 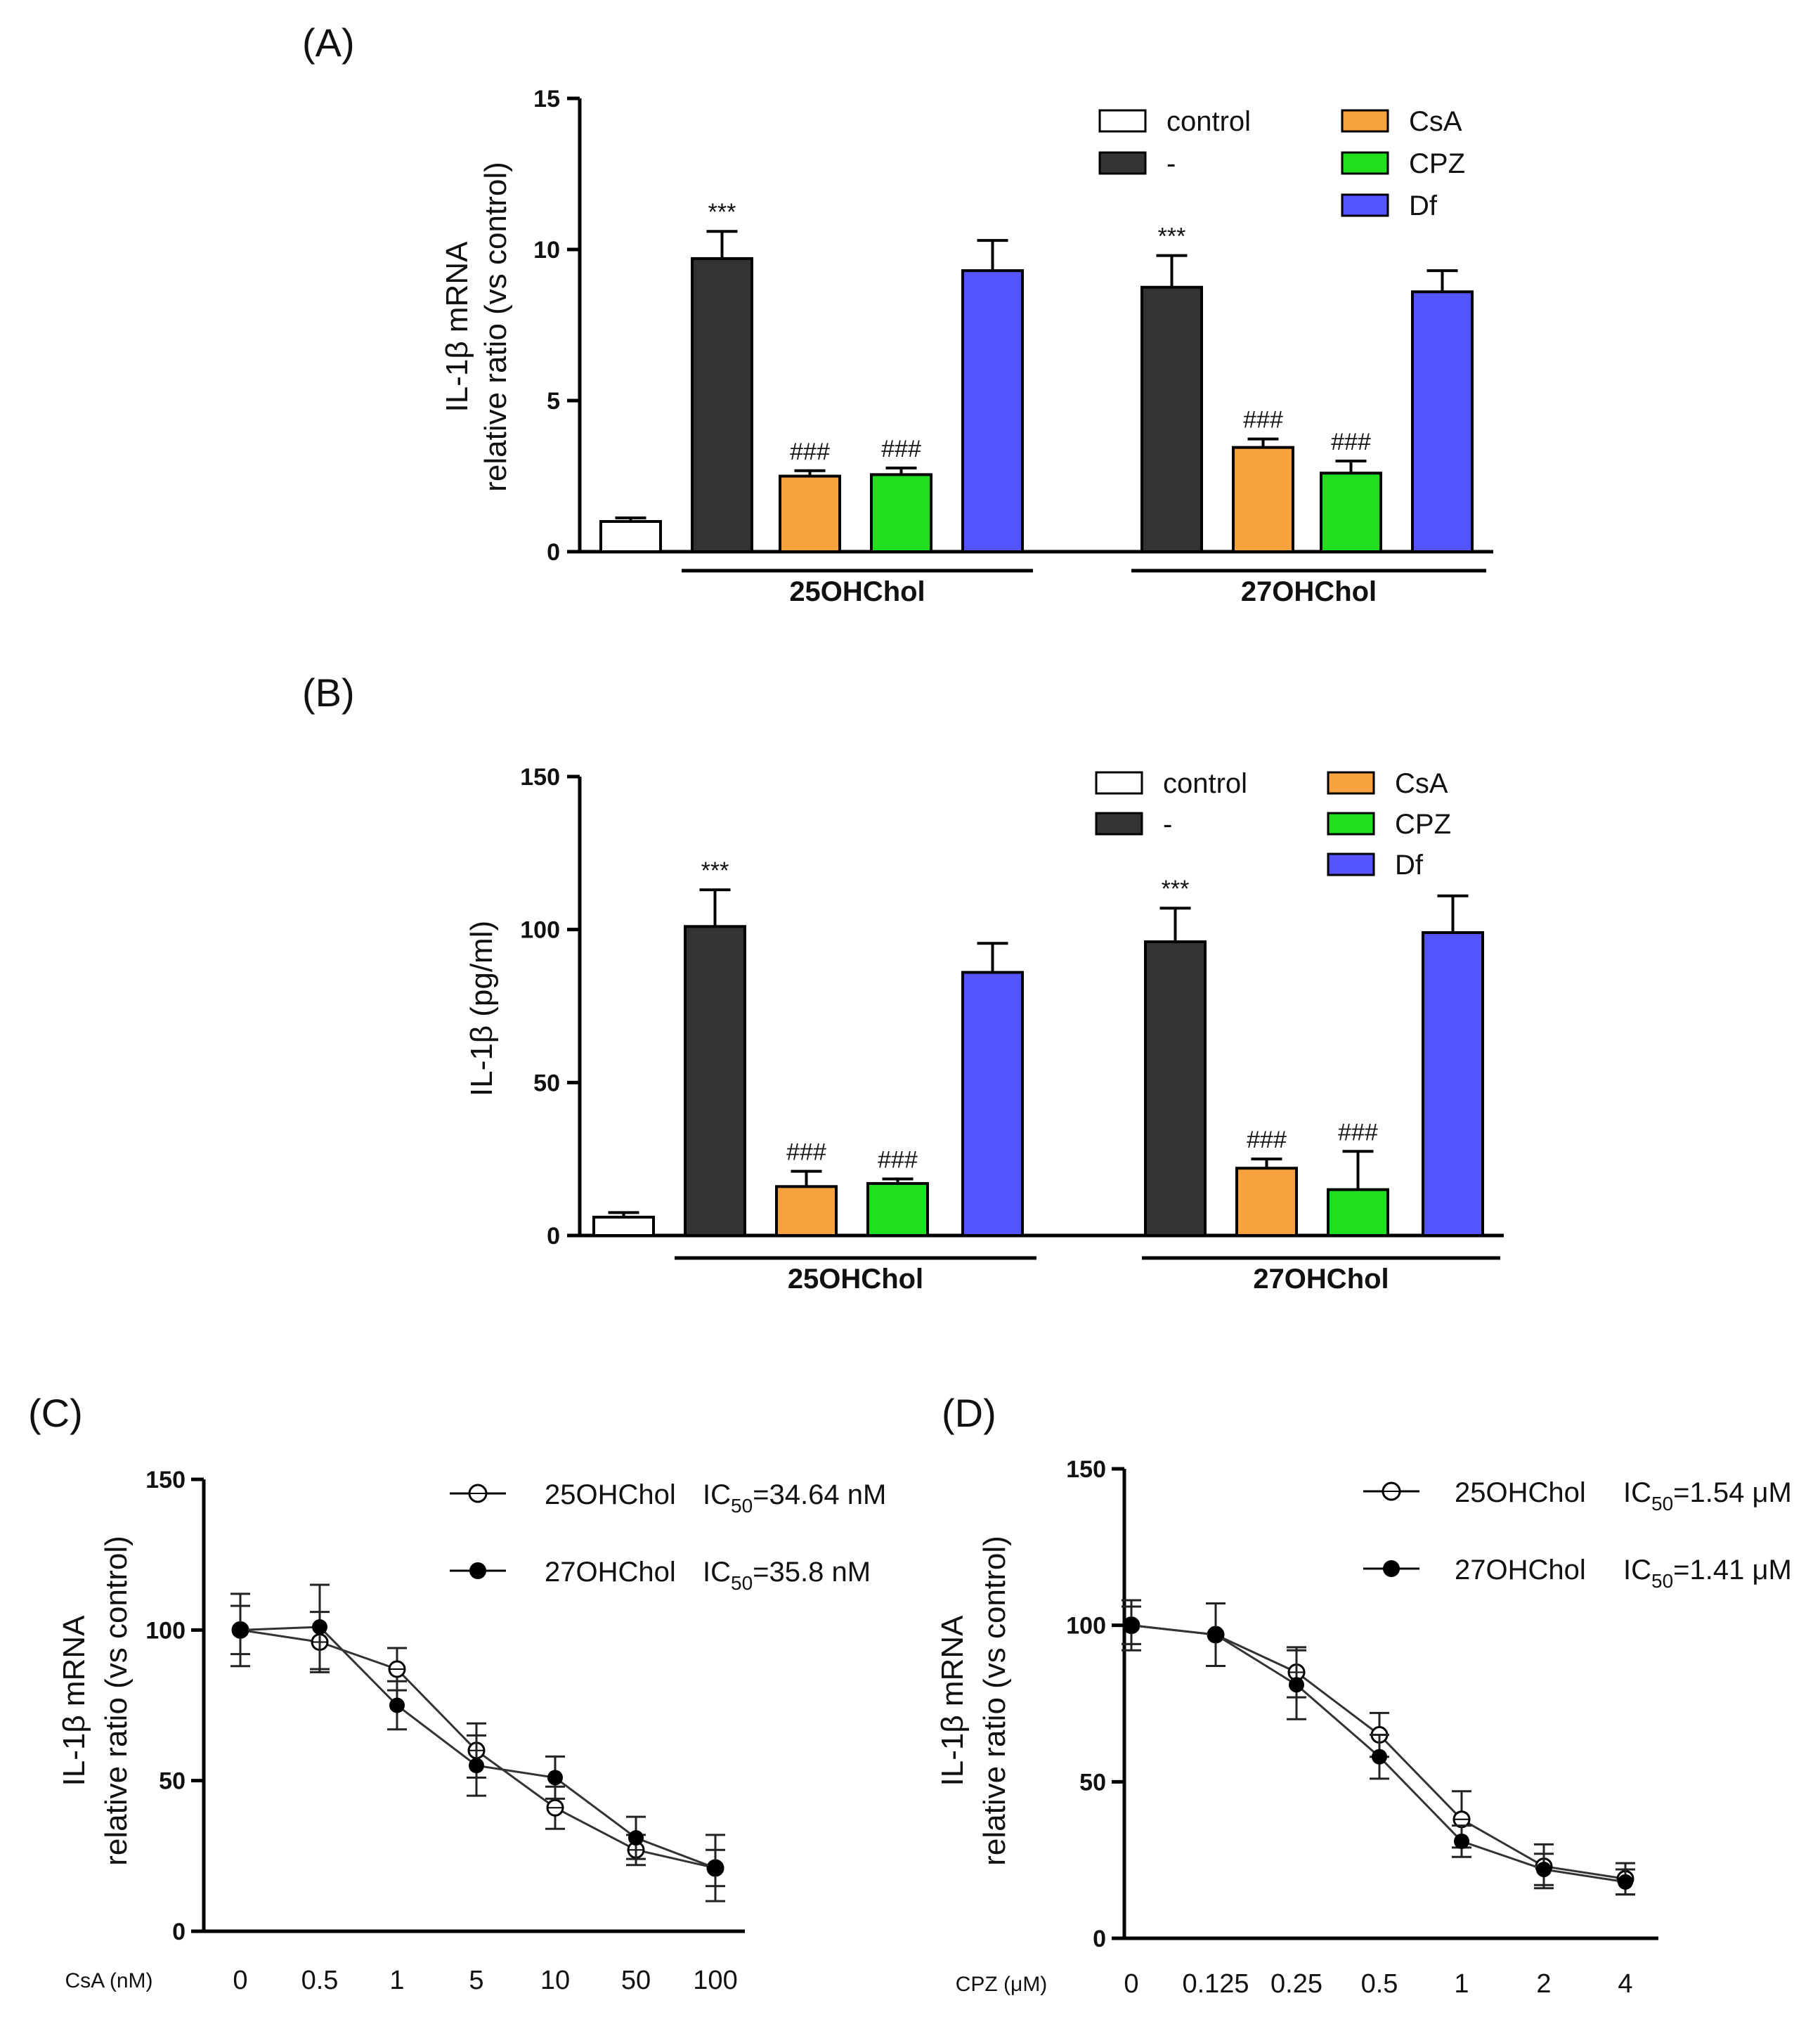 What do you see at coordinates (396, 1980) in the screenshot?
I see `x-tick-label: 1` at bounding box center [396, 1980].